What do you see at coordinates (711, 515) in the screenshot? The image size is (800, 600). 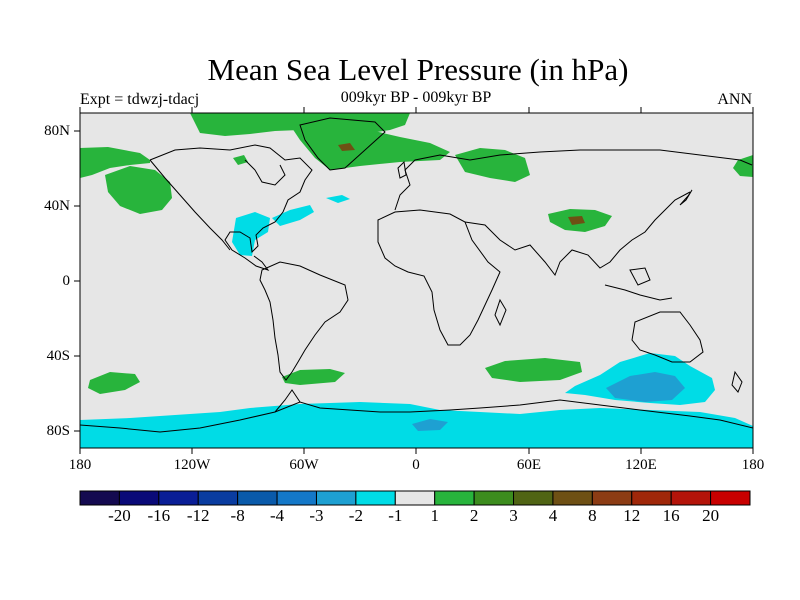 I see `colorbar-label: 20` at bounding box center [711, 515].